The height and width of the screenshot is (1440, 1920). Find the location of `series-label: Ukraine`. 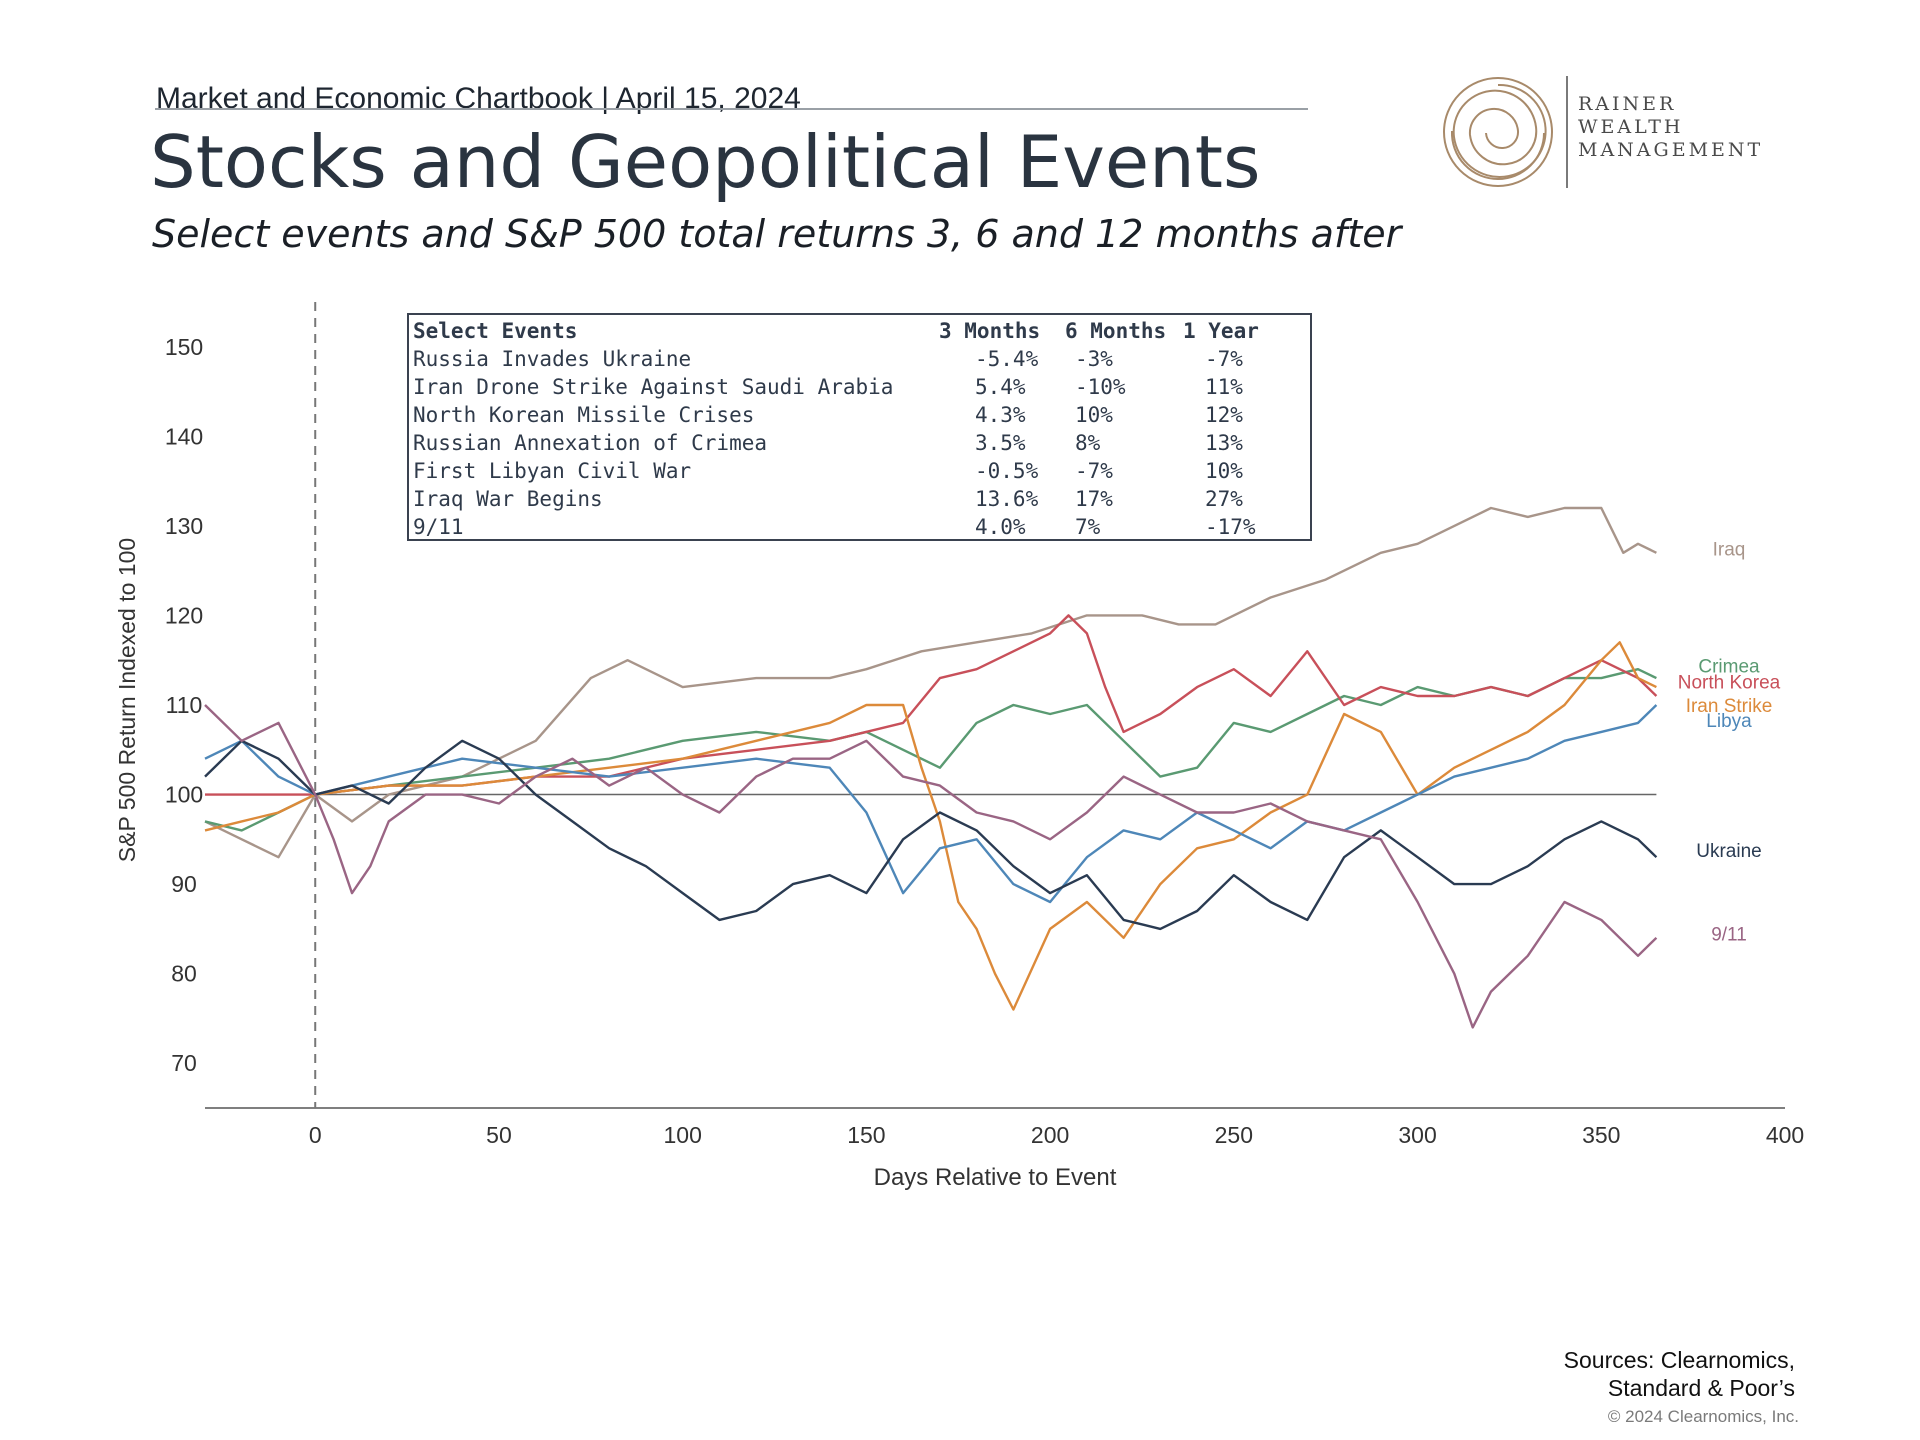

series-label: Ukraine is located at coordinates (1728, 851).